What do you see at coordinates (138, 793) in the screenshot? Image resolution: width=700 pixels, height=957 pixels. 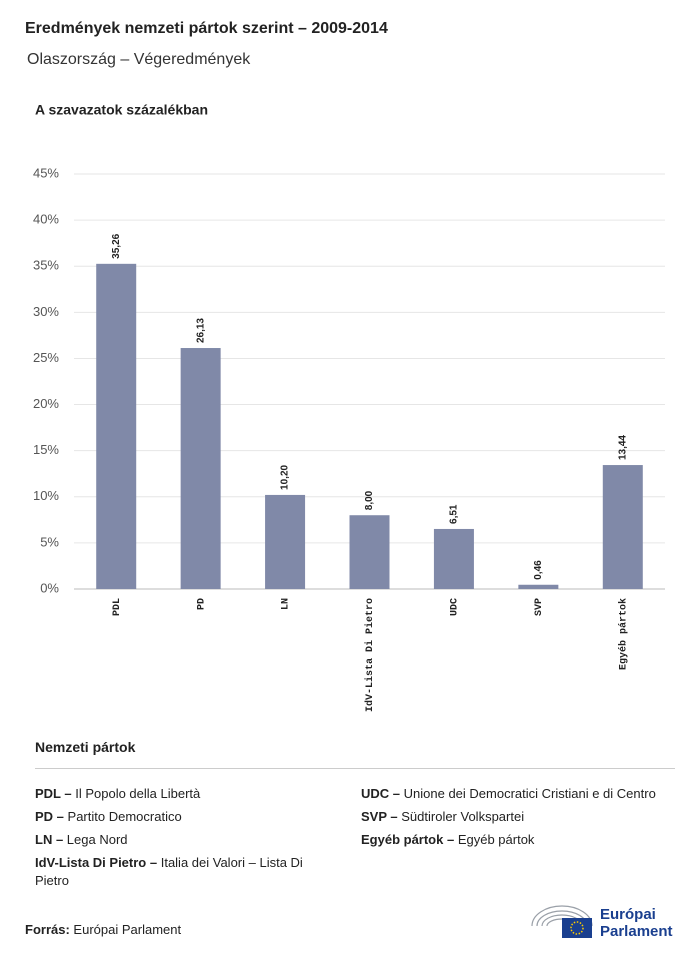 I see `legend-name: Il Popolo della Libertà` at bounding box center [138, 793].